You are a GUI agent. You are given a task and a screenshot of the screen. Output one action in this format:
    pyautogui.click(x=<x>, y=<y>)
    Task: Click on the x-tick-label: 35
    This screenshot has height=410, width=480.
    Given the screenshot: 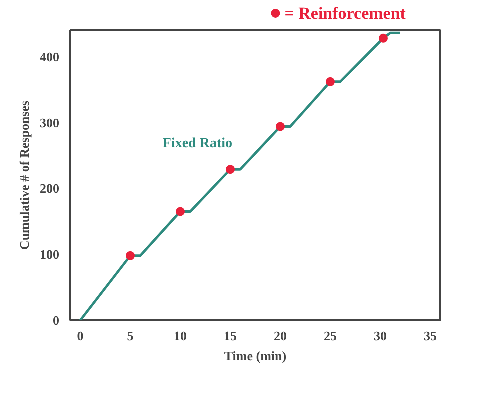 What is the action you would take?
    pyautogui.click(x=431, y=336)
    